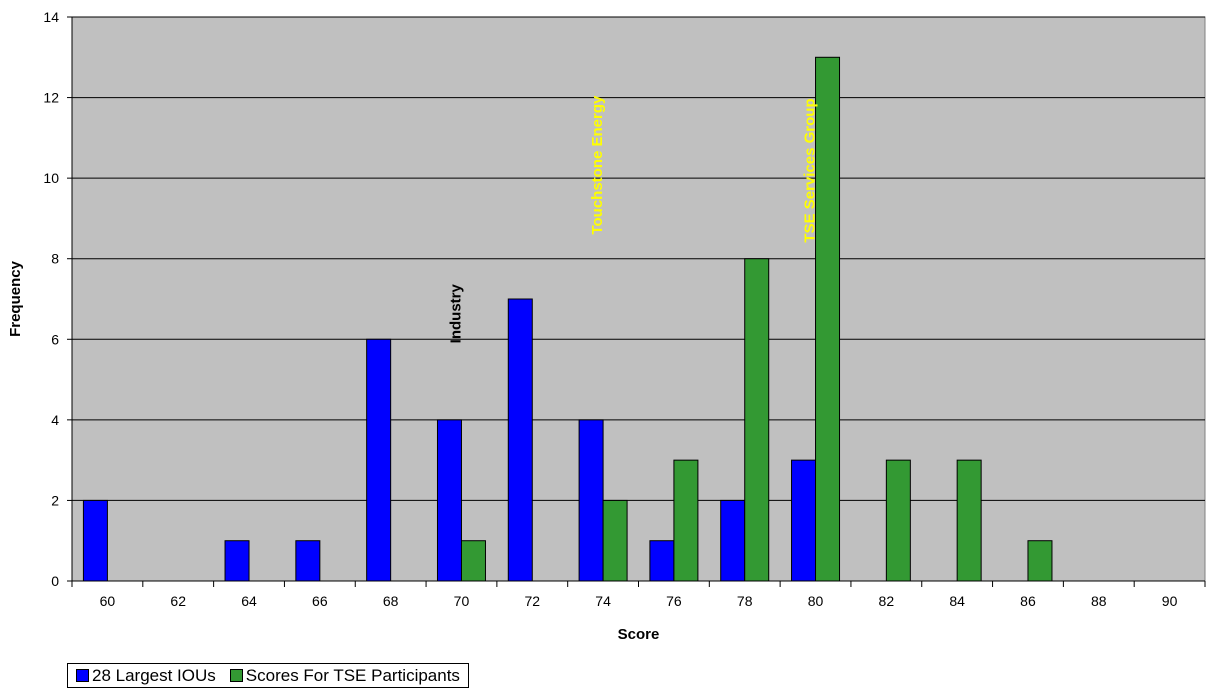  I want to click on x-tick-label: 72, so click(532, 601).